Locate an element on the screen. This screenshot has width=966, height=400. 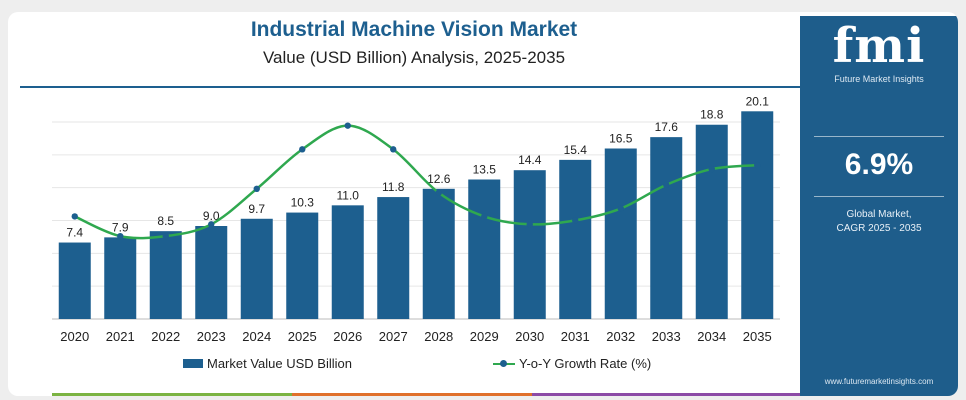
bar-value-label: 11.0 is located at coordinates (348, 195).